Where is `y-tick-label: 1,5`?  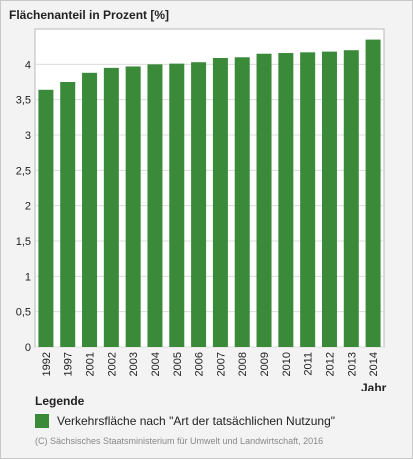 y-tick-label: 1,5 is located at coordinates (23, 242).